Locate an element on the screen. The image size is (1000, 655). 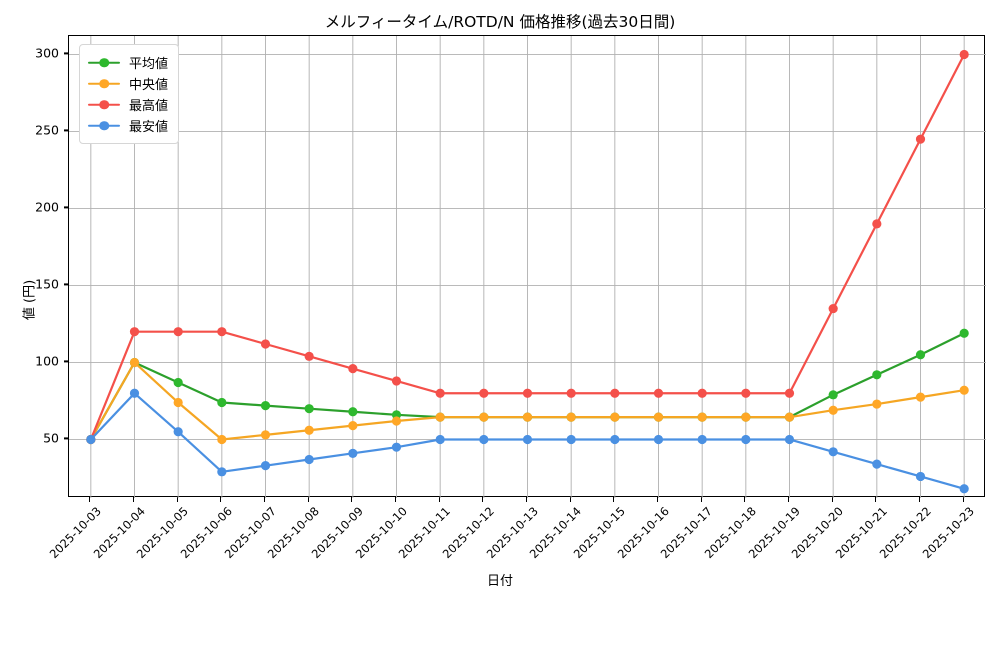
y-tick-label: 200 is located at coordinates (47, 207).